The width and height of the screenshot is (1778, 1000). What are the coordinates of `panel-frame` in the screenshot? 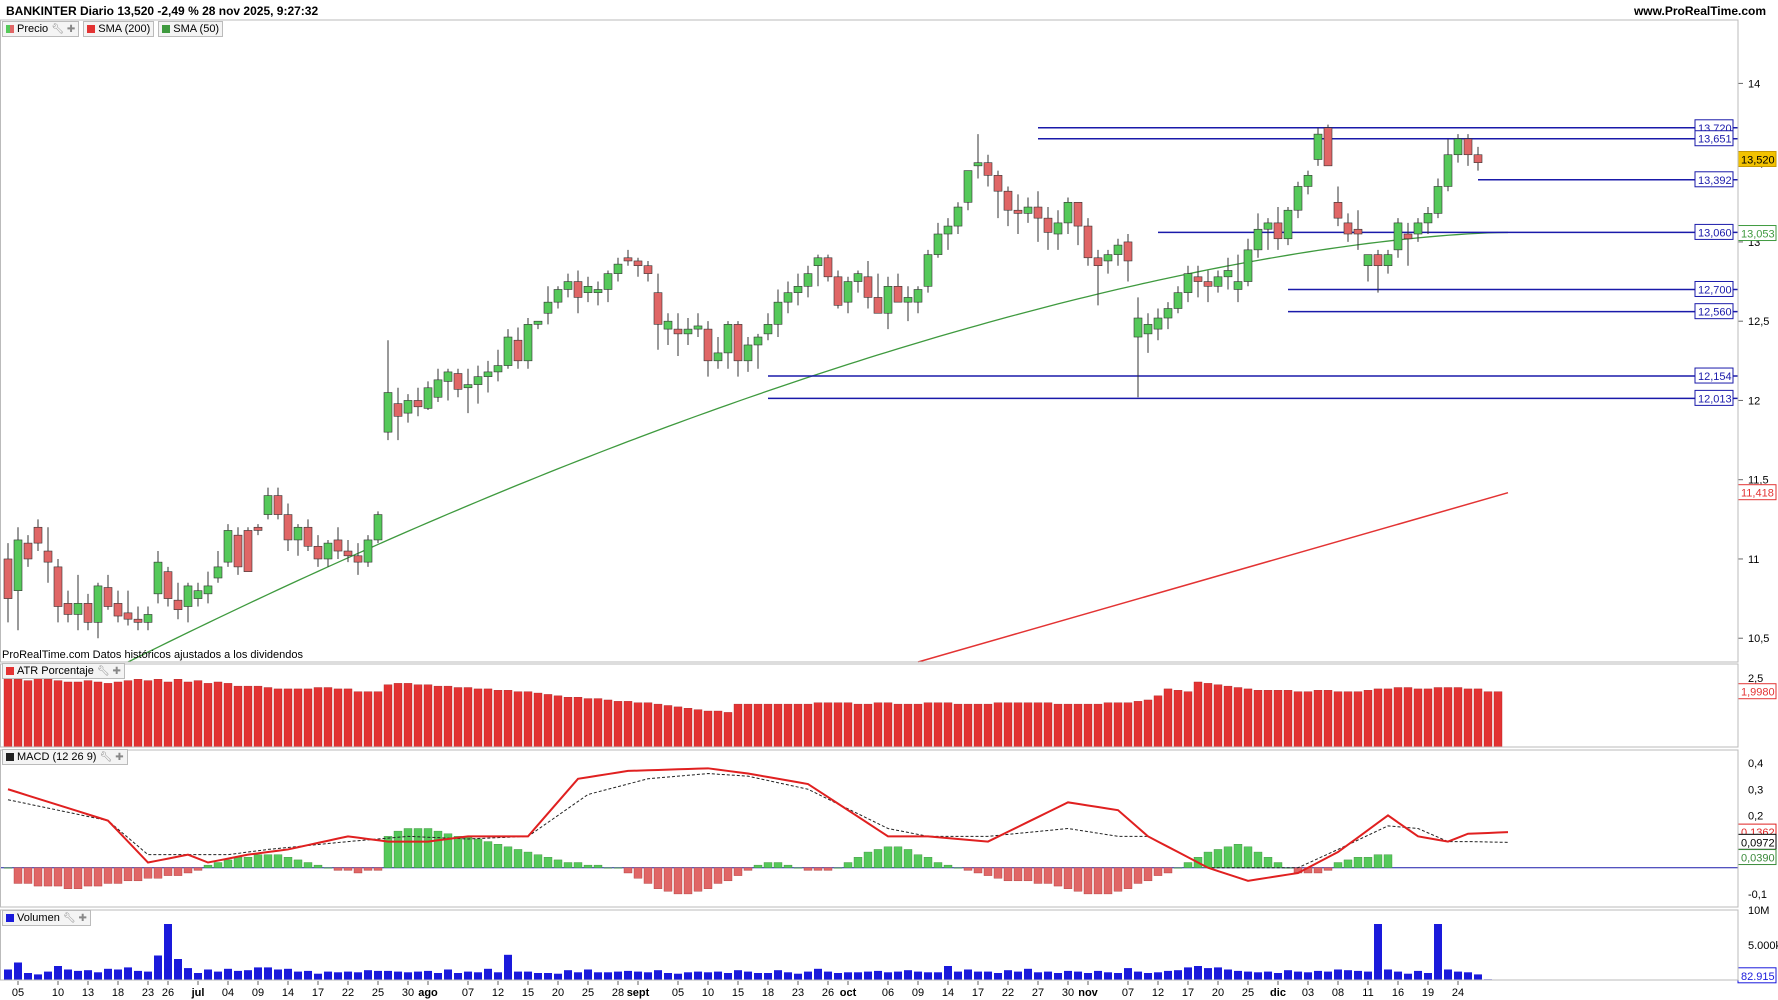 It's located at (869, 705).